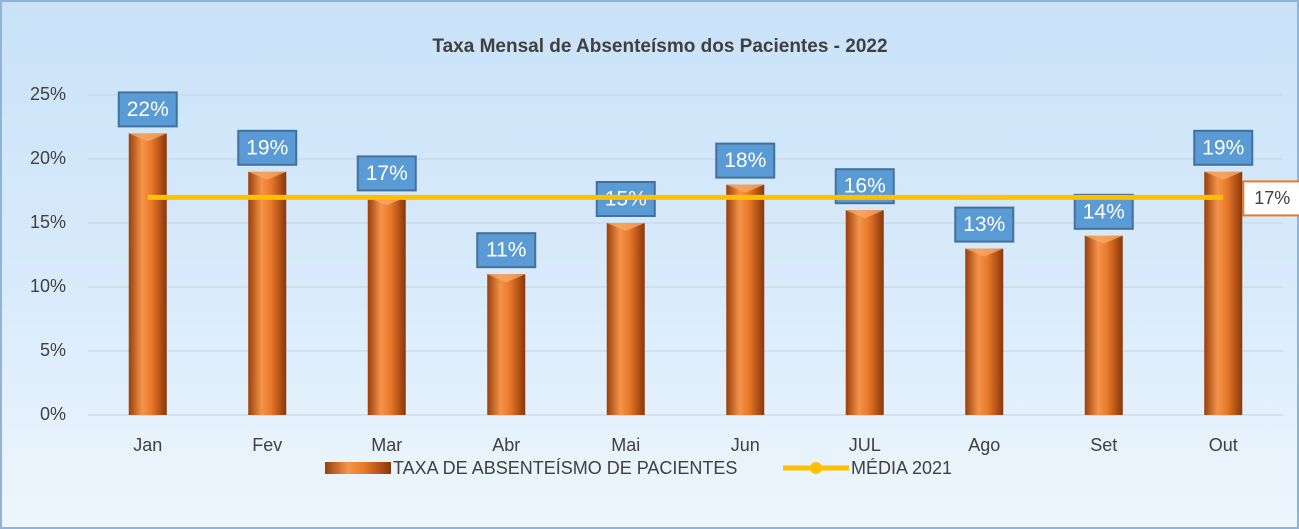 This screenshot has width=1299, height=529. I want to click on y-tick-label: 5%, so click(53, 350).